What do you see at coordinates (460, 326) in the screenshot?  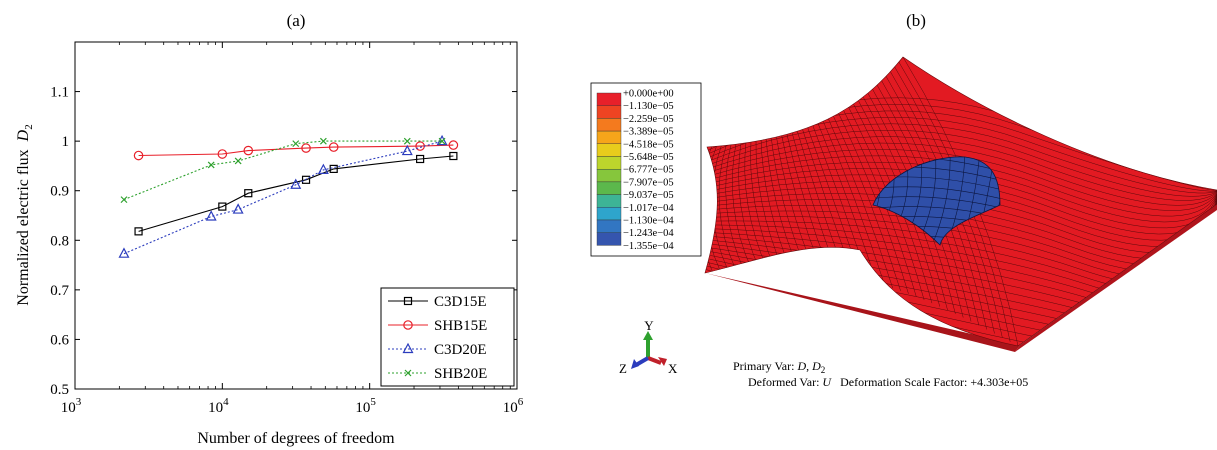 I see `legend-label: SHB15E` at bounding box center [460, 326].